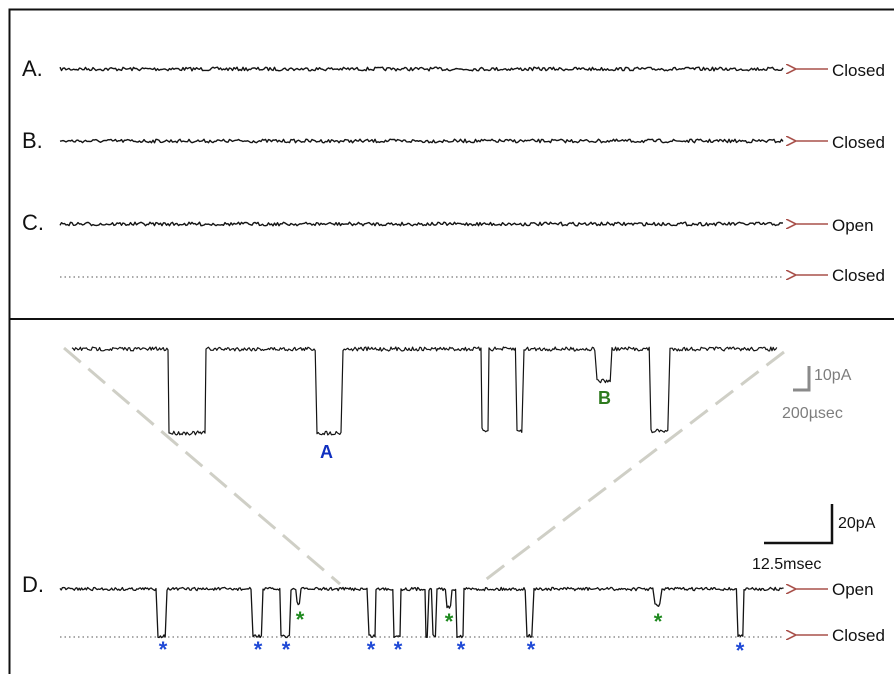  I want to click on zoomed-trace, so click(424, 391).